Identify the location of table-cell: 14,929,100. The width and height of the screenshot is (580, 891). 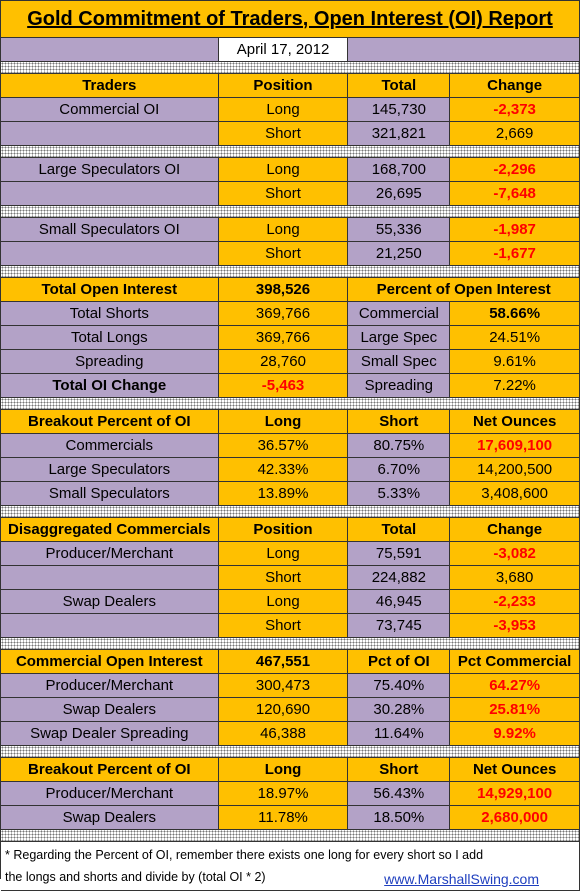
(515, 793).